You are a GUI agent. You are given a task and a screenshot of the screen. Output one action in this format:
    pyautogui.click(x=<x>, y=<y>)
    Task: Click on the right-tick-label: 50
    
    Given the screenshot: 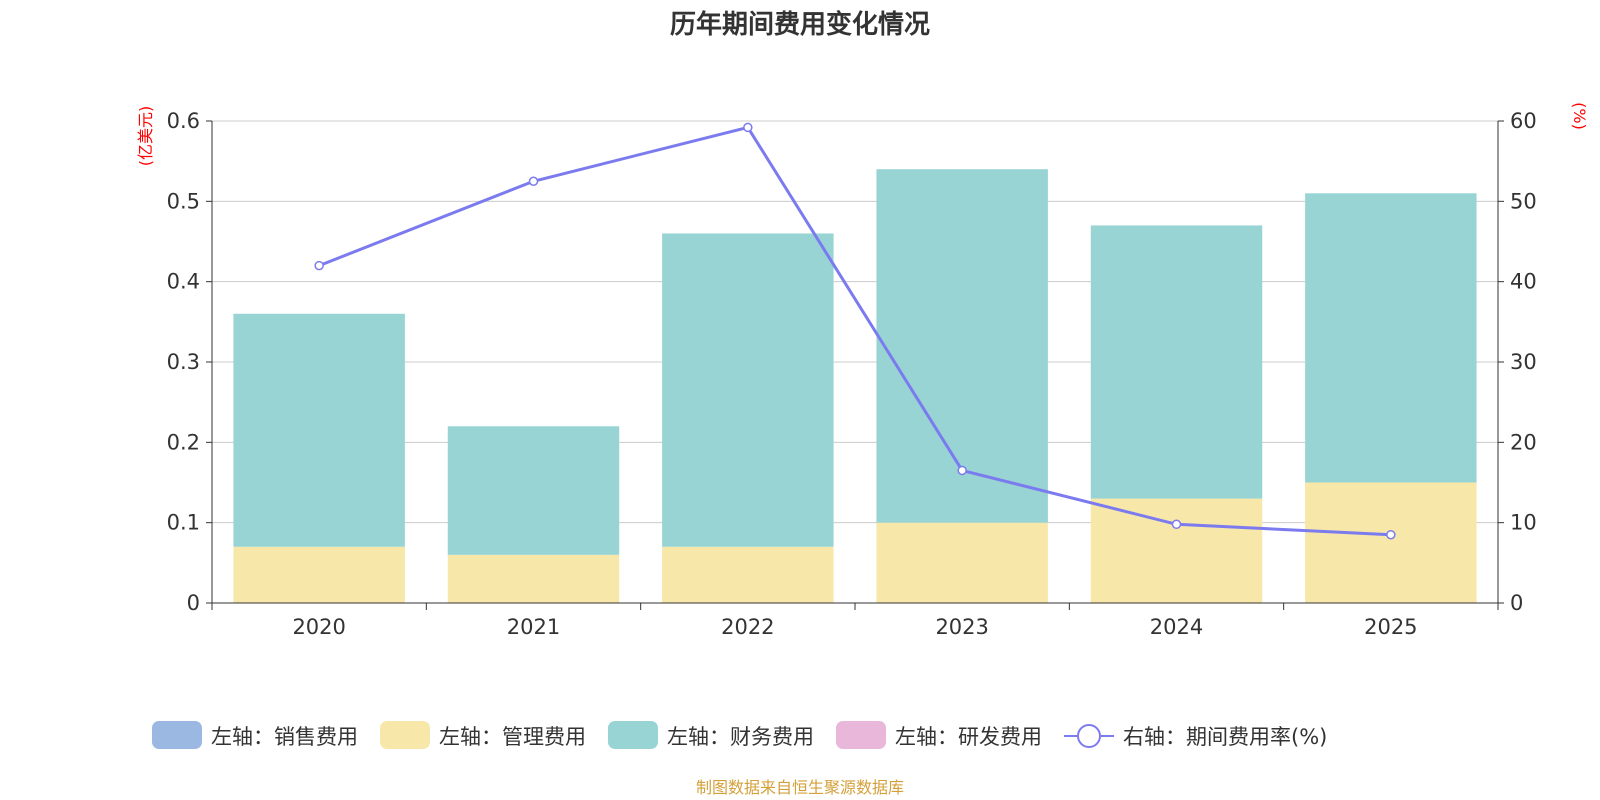 What is the action you would take?
    pyautogui.click(x=1523, y=201)
    